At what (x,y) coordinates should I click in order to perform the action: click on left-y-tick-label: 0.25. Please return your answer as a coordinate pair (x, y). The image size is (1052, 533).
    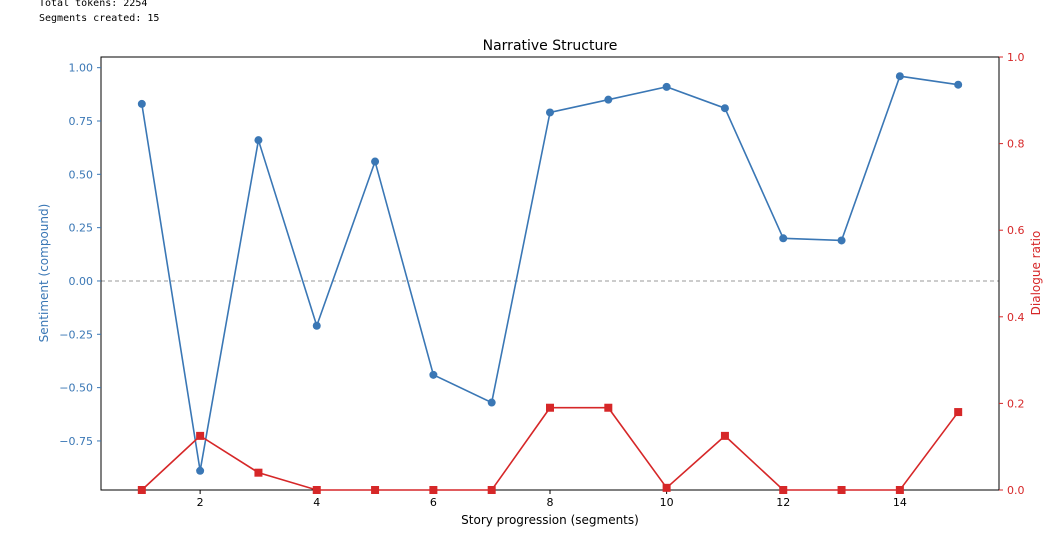
    Looking at the image, I should click on (81, 228).